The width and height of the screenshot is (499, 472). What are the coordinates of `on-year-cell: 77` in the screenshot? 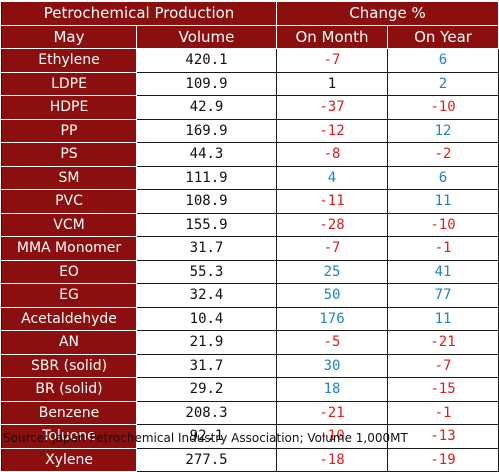 It's located at (443, 295).